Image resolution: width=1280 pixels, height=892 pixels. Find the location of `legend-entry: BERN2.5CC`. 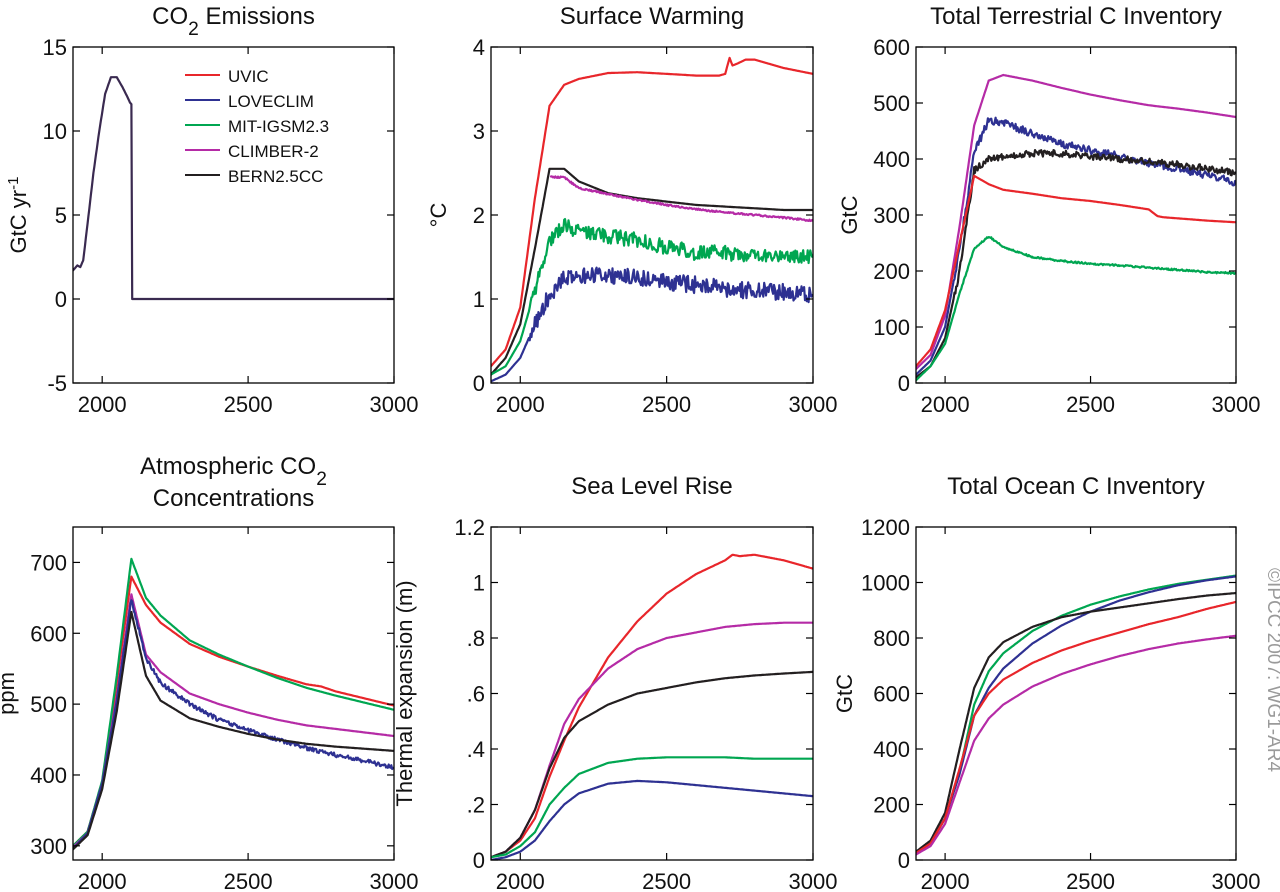

legend-entry: BERN2.5CC is located at coordinates (275, 176).